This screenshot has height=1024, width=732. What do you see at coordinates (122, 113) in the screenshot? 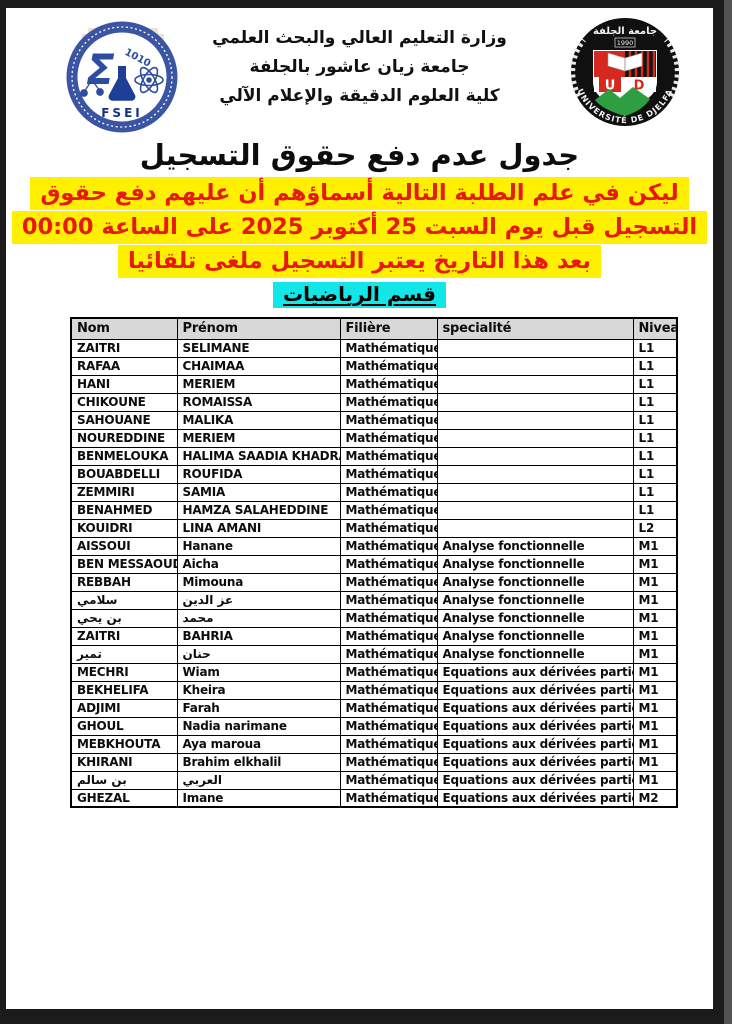
I see `fsei-acronym: FSEI` at bounding box center [122, 113].